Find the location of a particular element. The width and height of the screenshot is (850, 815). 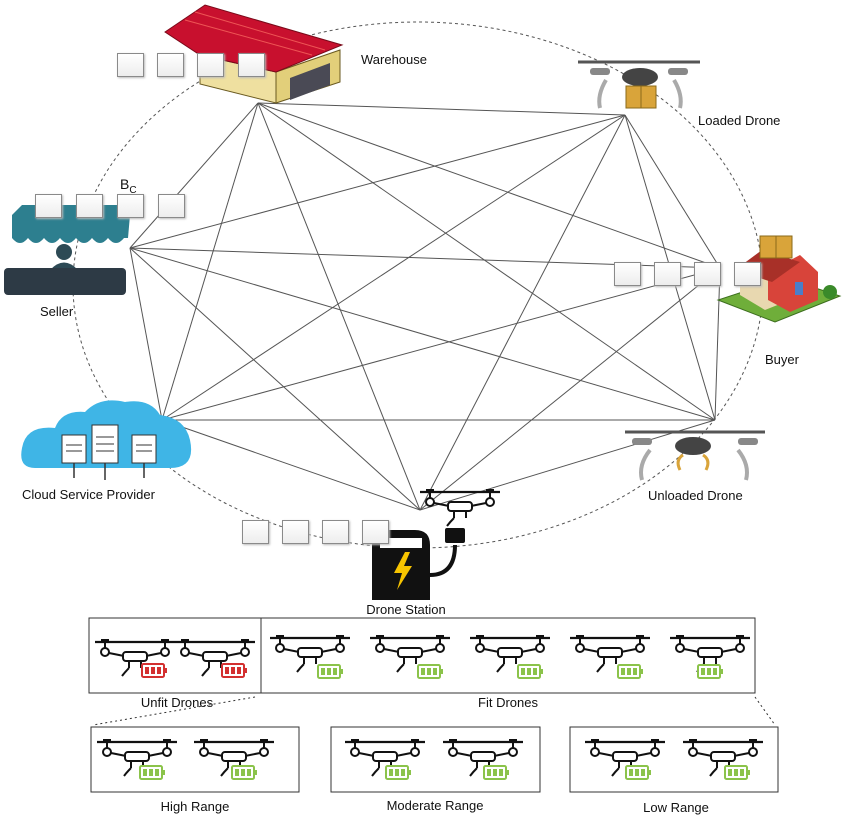

warehouse-label: Warehouse is located at coordinates (394, 59).